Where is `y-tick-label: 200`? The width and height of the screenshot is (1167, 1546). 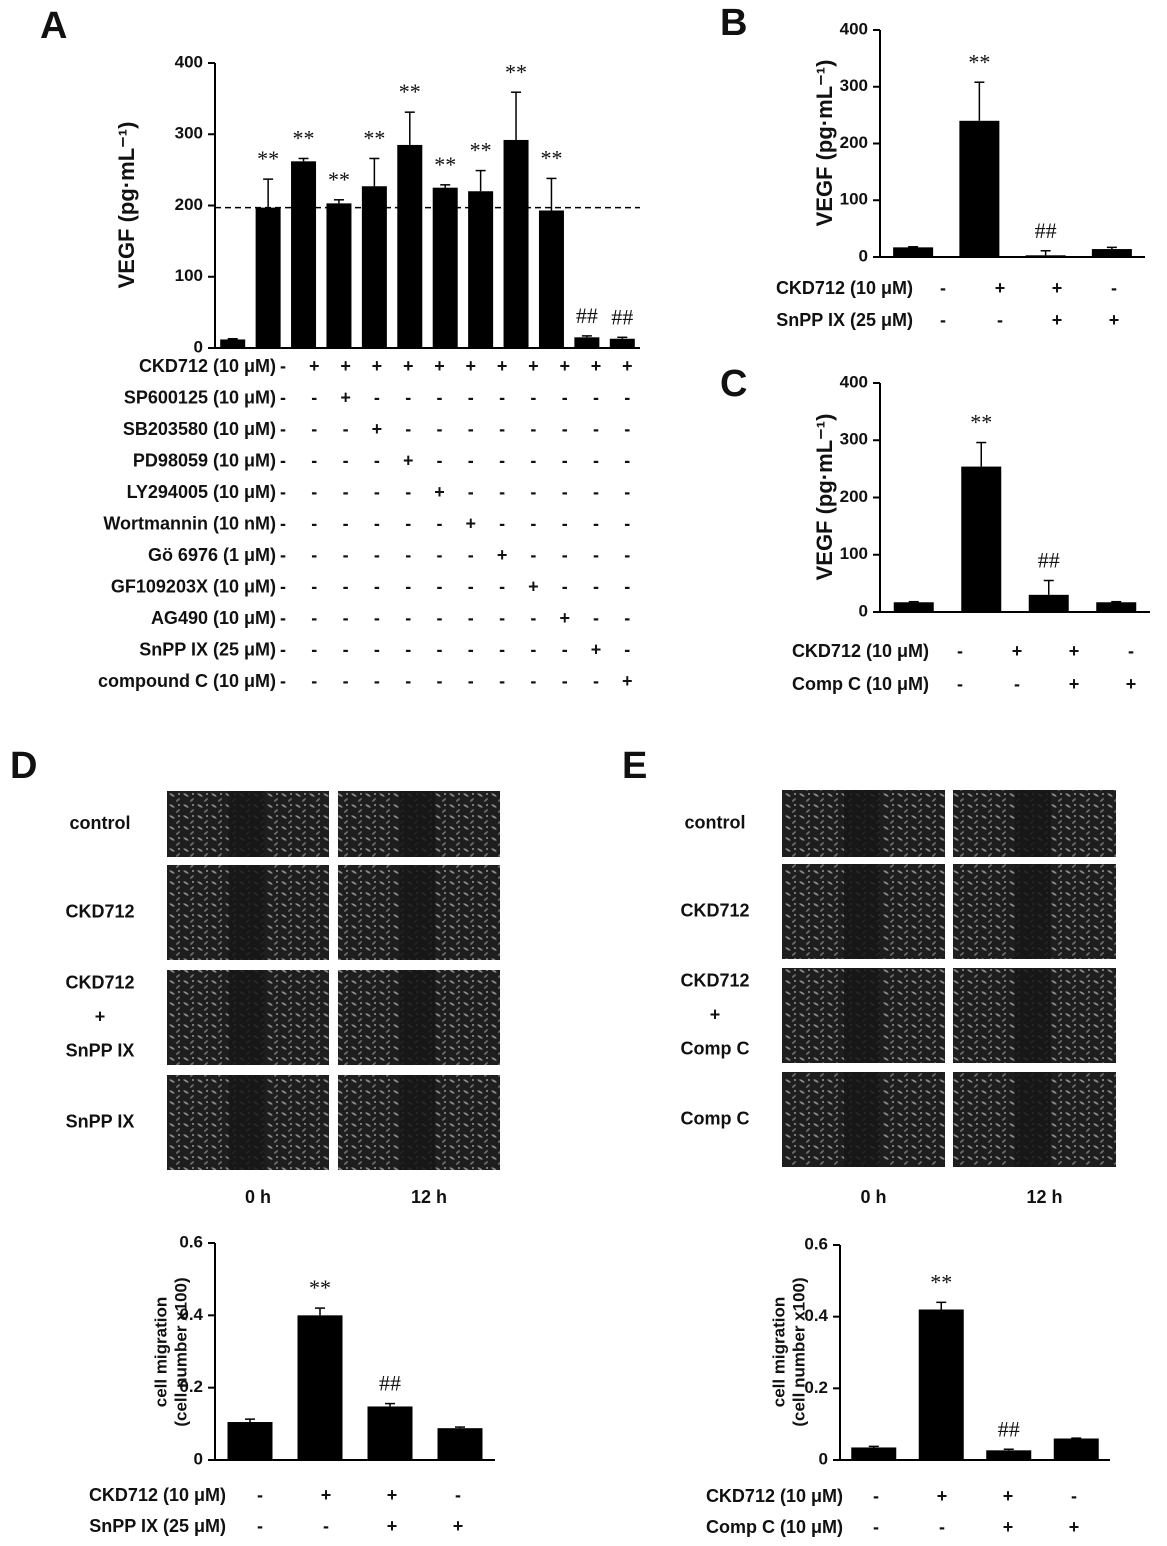 y-tick-label: 200 is located at coordinates (854, 142).